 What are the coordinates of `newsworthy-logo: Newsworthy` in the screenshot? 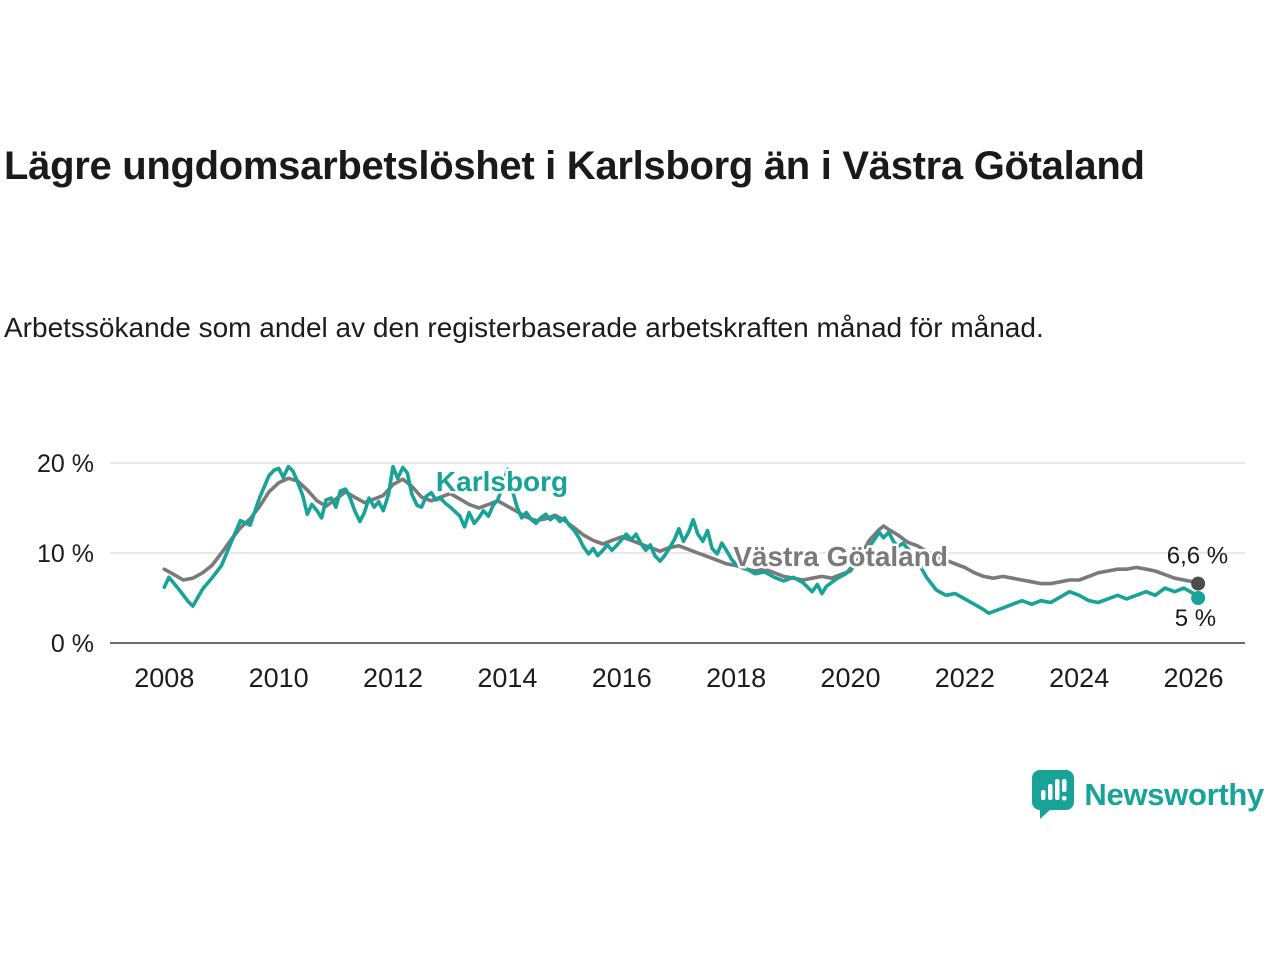 It's located at (1148, 794).